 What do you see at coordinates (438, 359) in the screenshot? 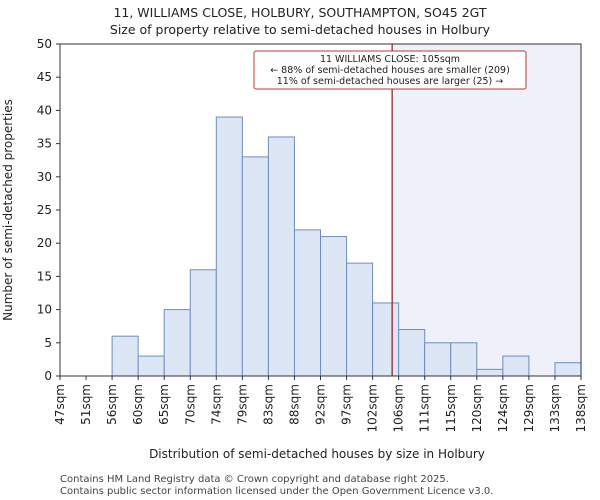
I see `bar-111sqm` at bounding box center [438, 359].